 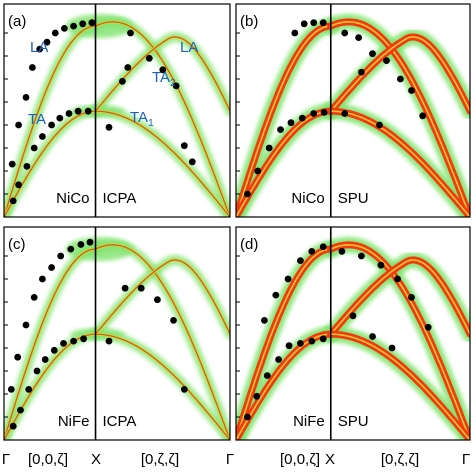 What do you see at coordinates (99, 249) in the screenshot?
I see `spectral-blob-la` at bounding box center [99, 249].